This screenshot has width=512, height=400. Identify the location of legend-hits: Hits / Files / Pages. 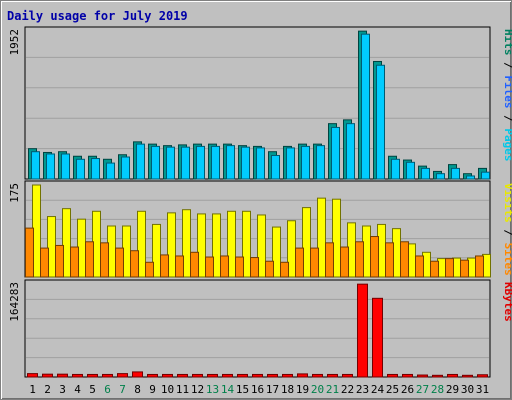
(507, 95).